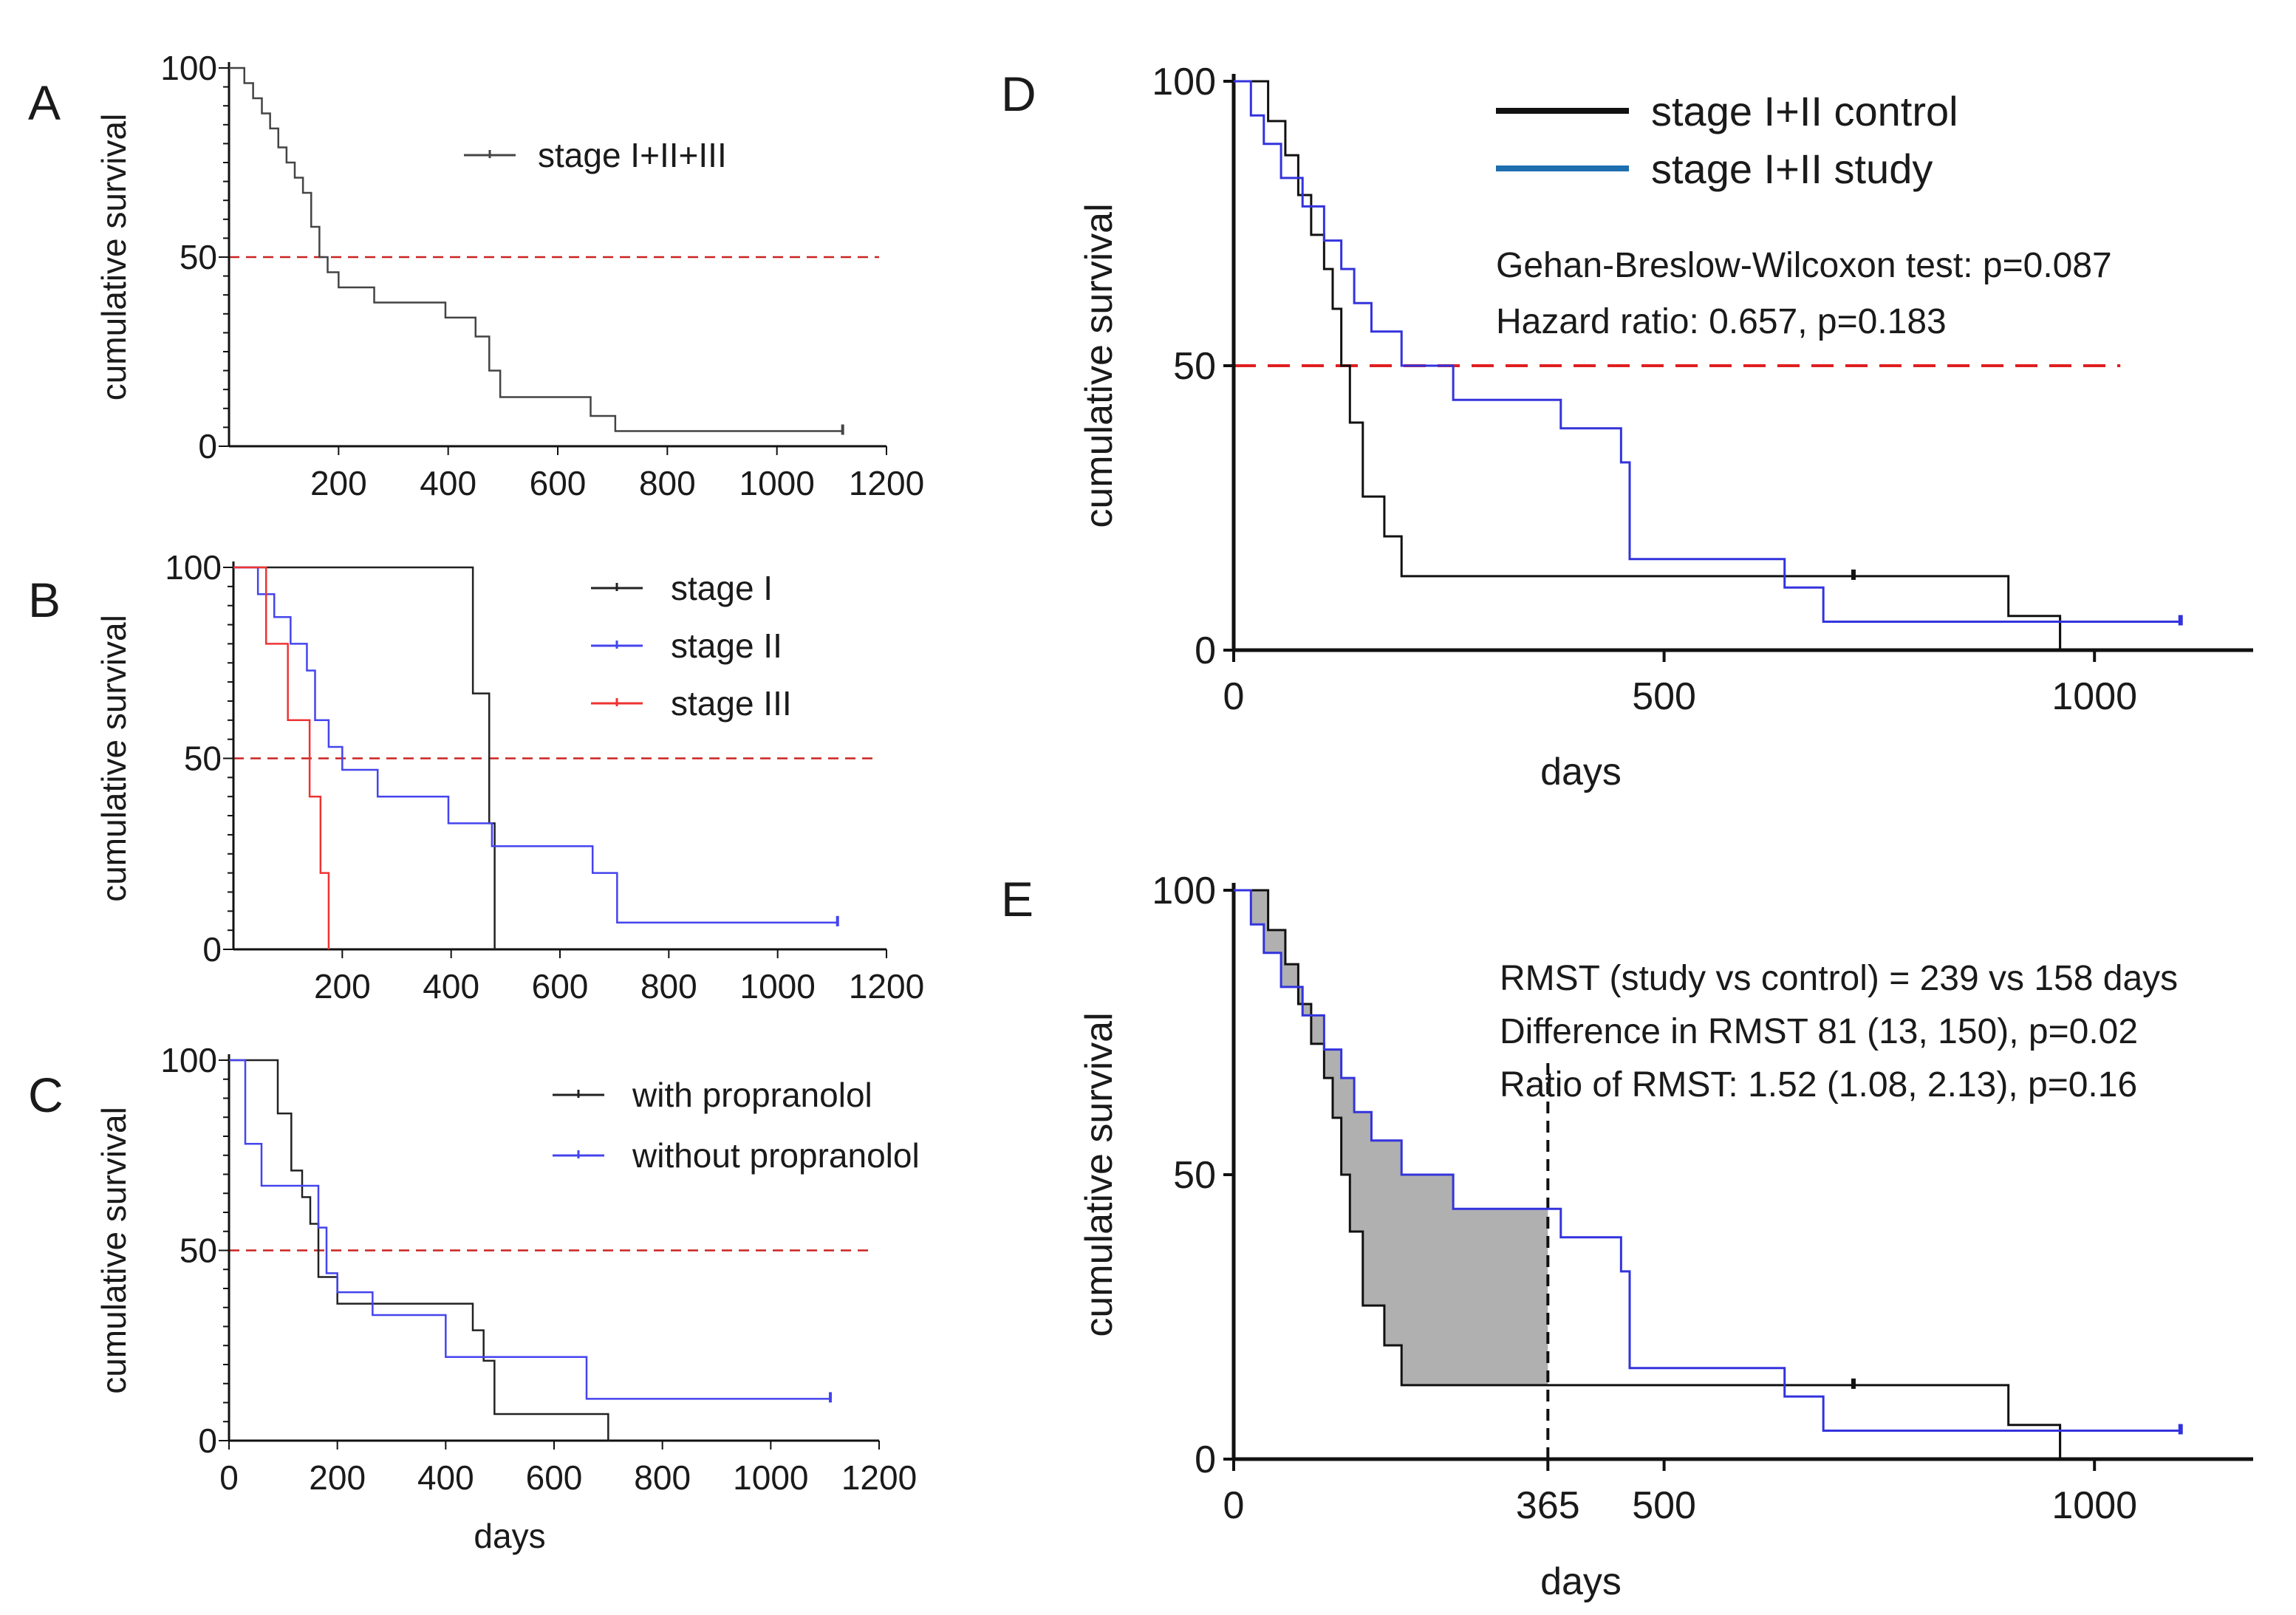  What do you see at coordinates (752, 1095) in the screenshot?
I see `legend-label: with propranolol` at bounding box center [752, 1095].